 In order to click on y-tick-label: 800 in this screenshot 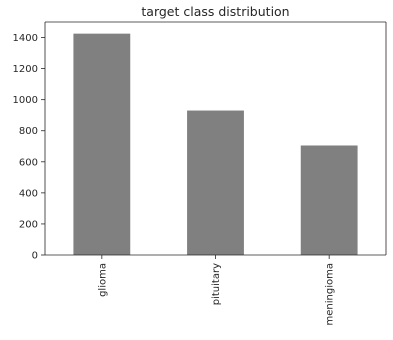, I will do `click(28, 131)`.